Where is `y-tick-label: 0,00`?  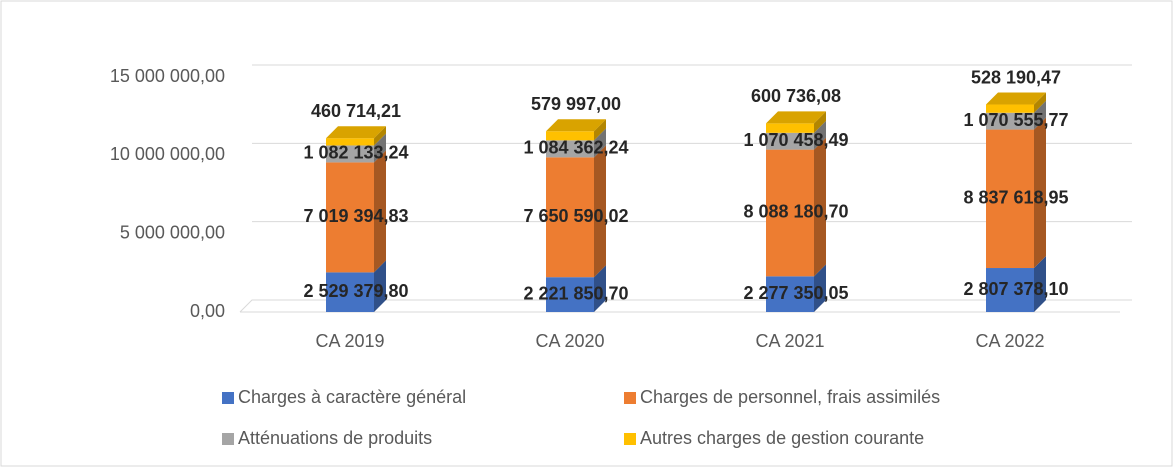 y-tick-label: 0,00 is located at coordinates (207, 311).